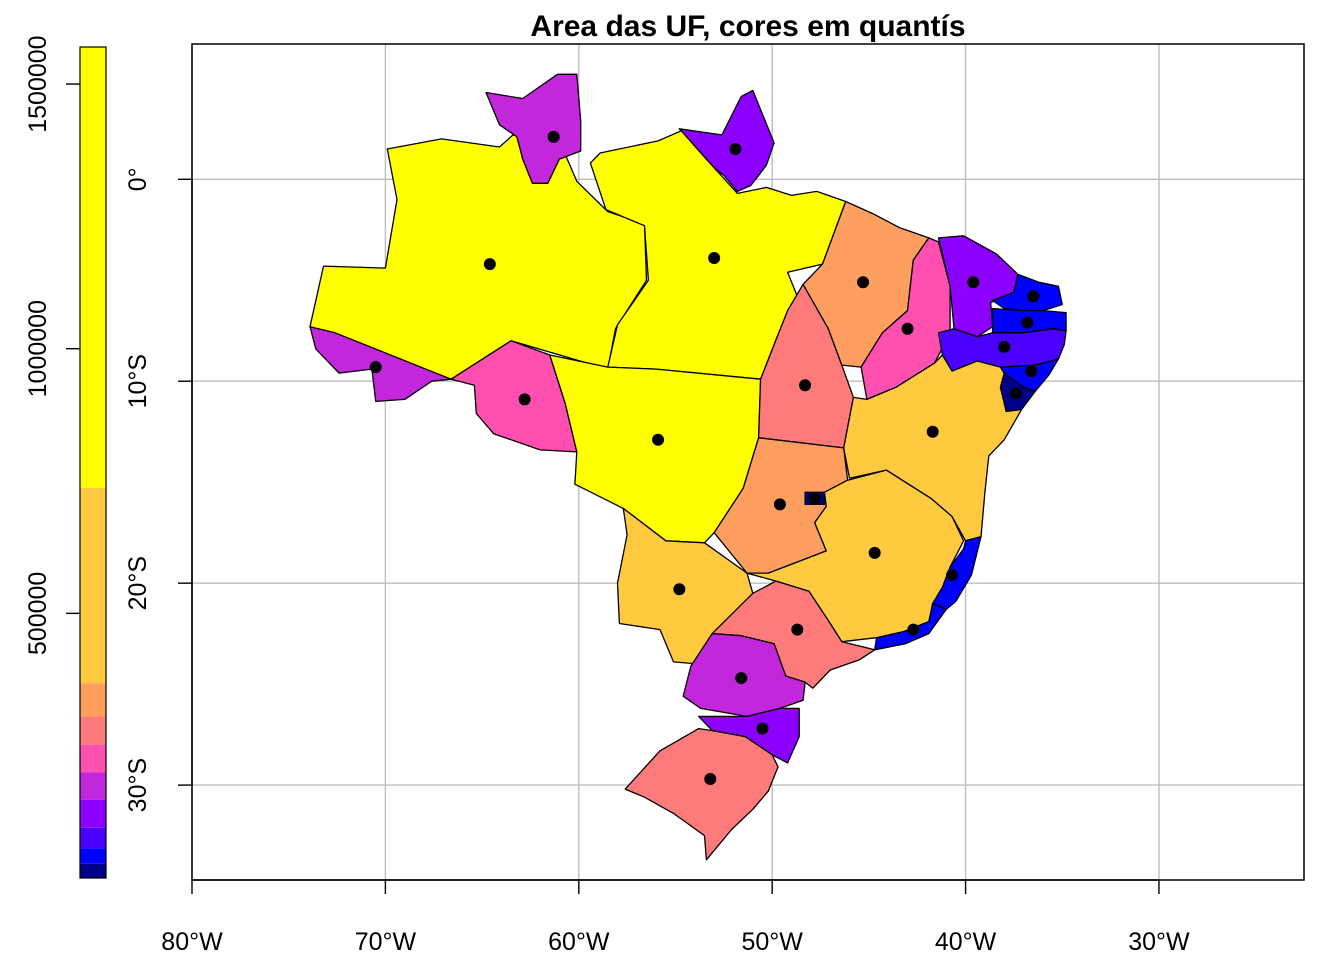 The height and width of the screenshot is (960, 1344). Describe the element at coordinates (138, 785) in the screenshot. I see `y-tick-label: 30°S` at that location.